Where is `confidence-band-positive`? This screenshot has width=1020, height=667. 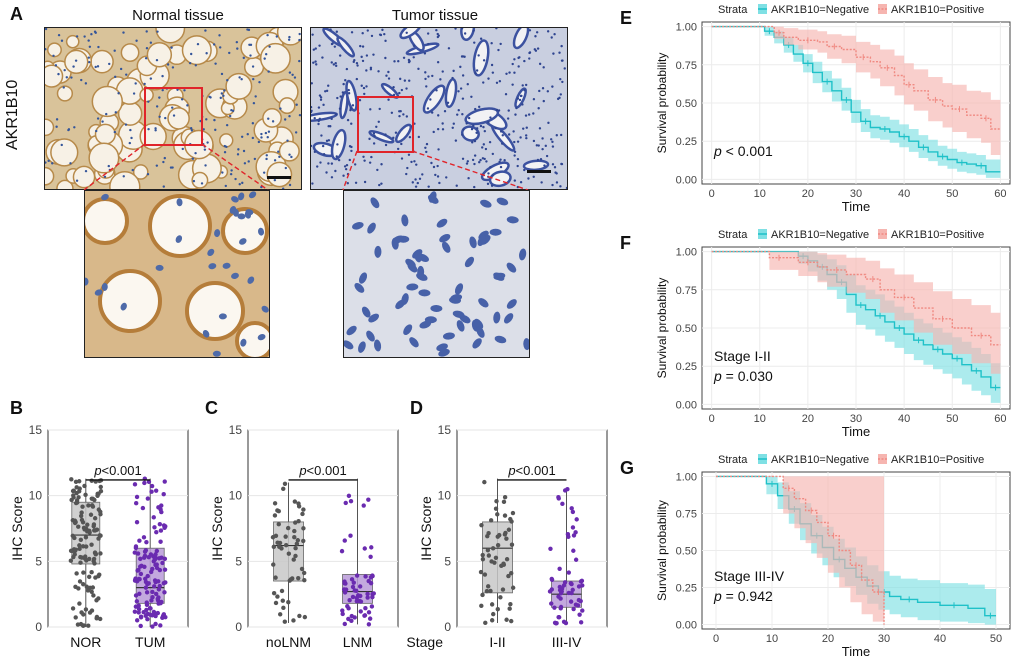
confidence-band-positive is located at coordinates (800, 550).